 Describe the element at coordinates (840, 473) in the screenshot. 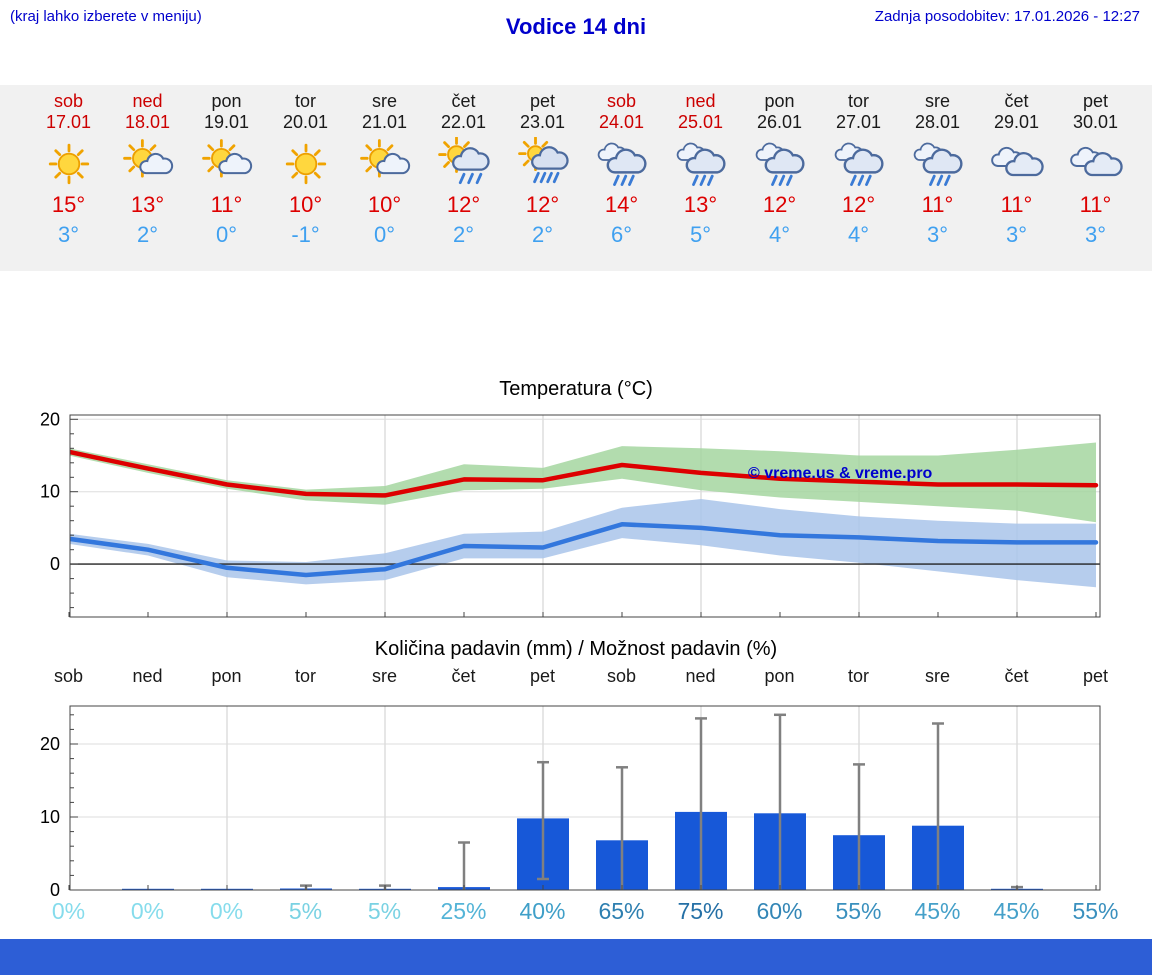

I see `chart-watermark: © vreme.us & vreme.pro` at that location.